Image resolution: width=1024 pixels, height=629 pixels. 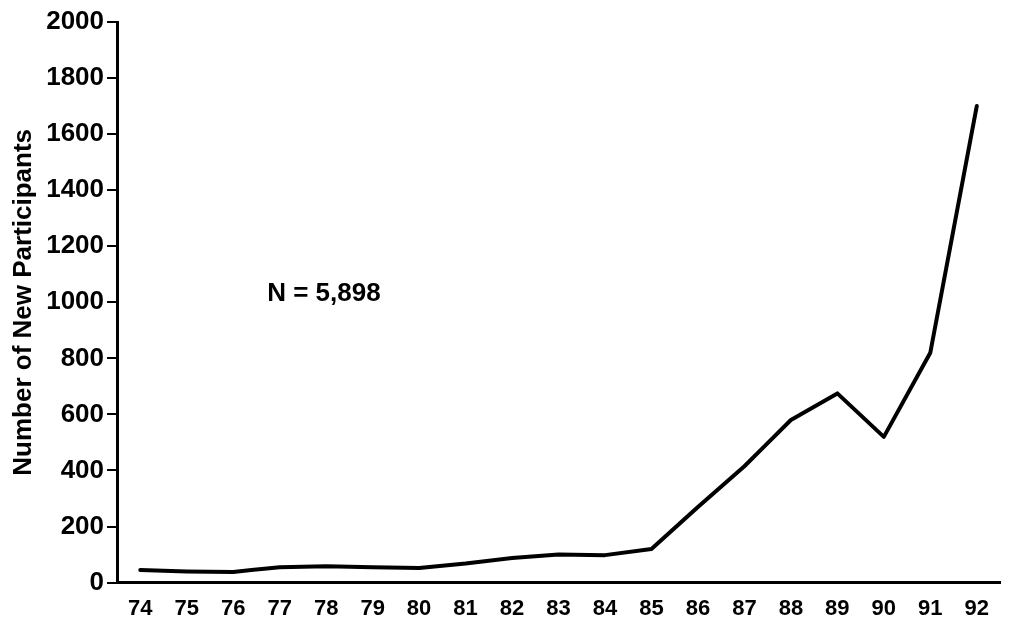 What do you see at coordinates (651, 607) in the screenshot?
I see `x-tick-label: 85` at bounding box center [651, 607].